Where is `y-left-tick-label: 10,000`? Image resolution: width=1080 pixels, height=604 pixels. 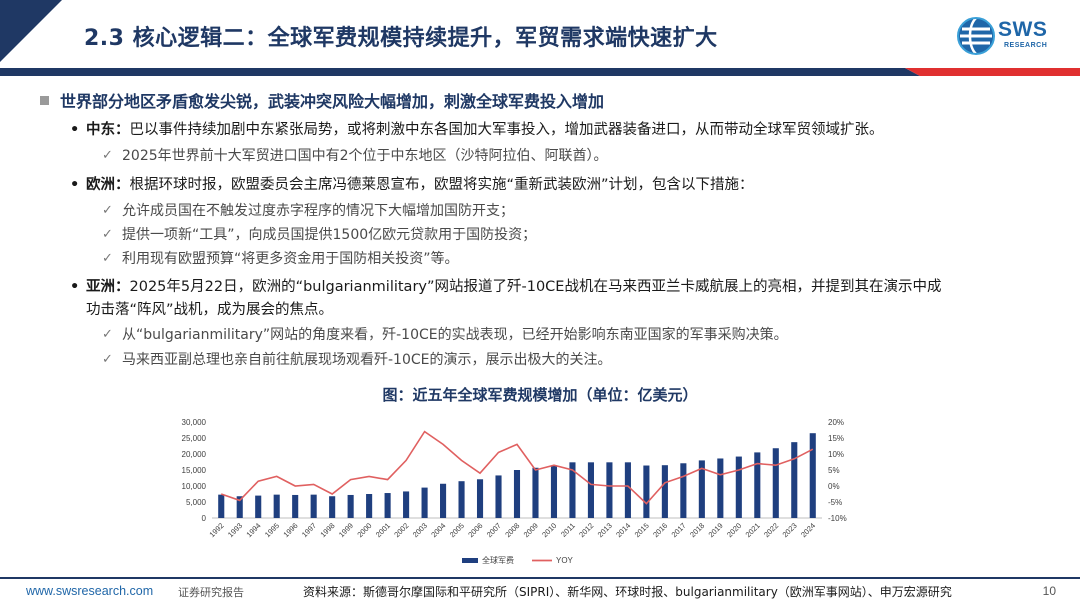 y-left-tick-label: 10,000 is located at coordinates (194, 486).